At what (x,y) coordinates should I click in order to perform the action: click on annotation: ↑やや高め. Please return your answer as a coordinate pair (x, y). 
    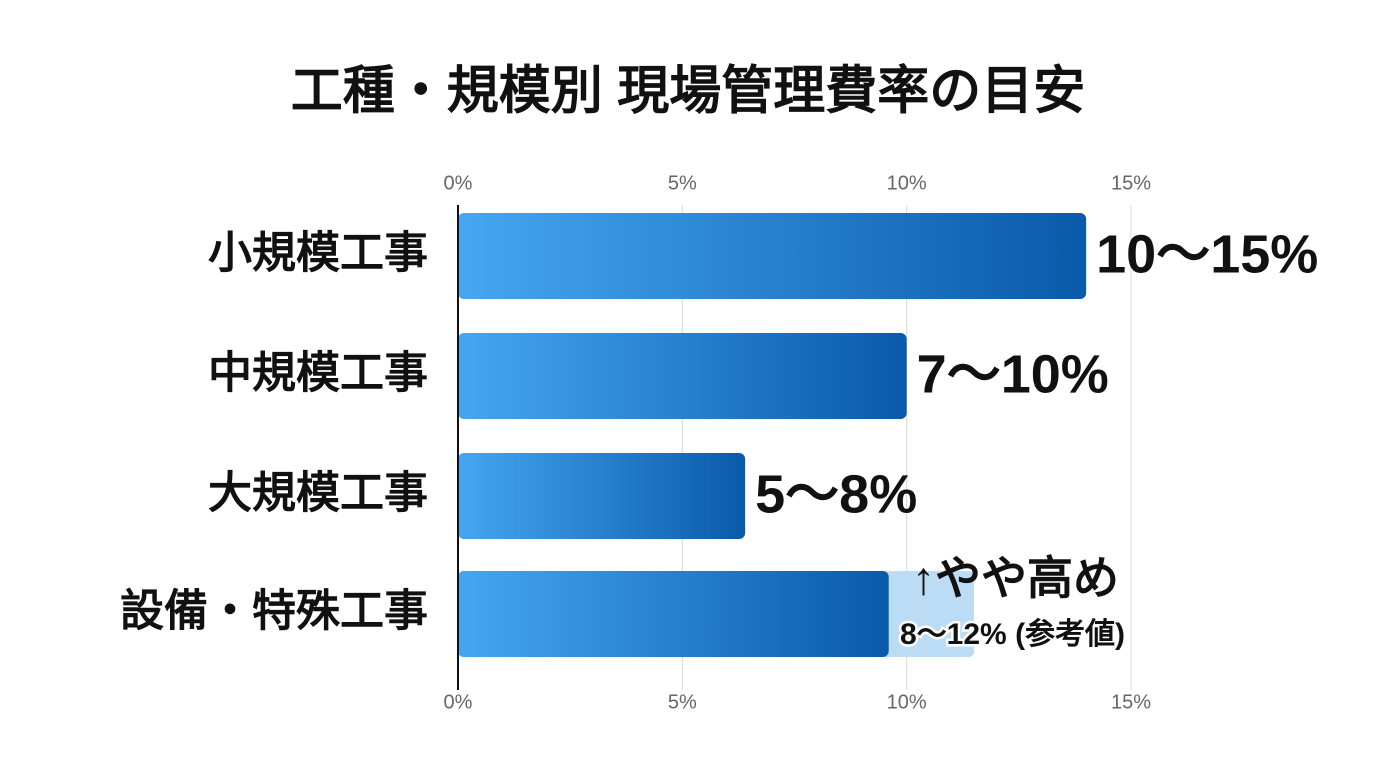
    Looking at the image, I should click on (1015, 578).